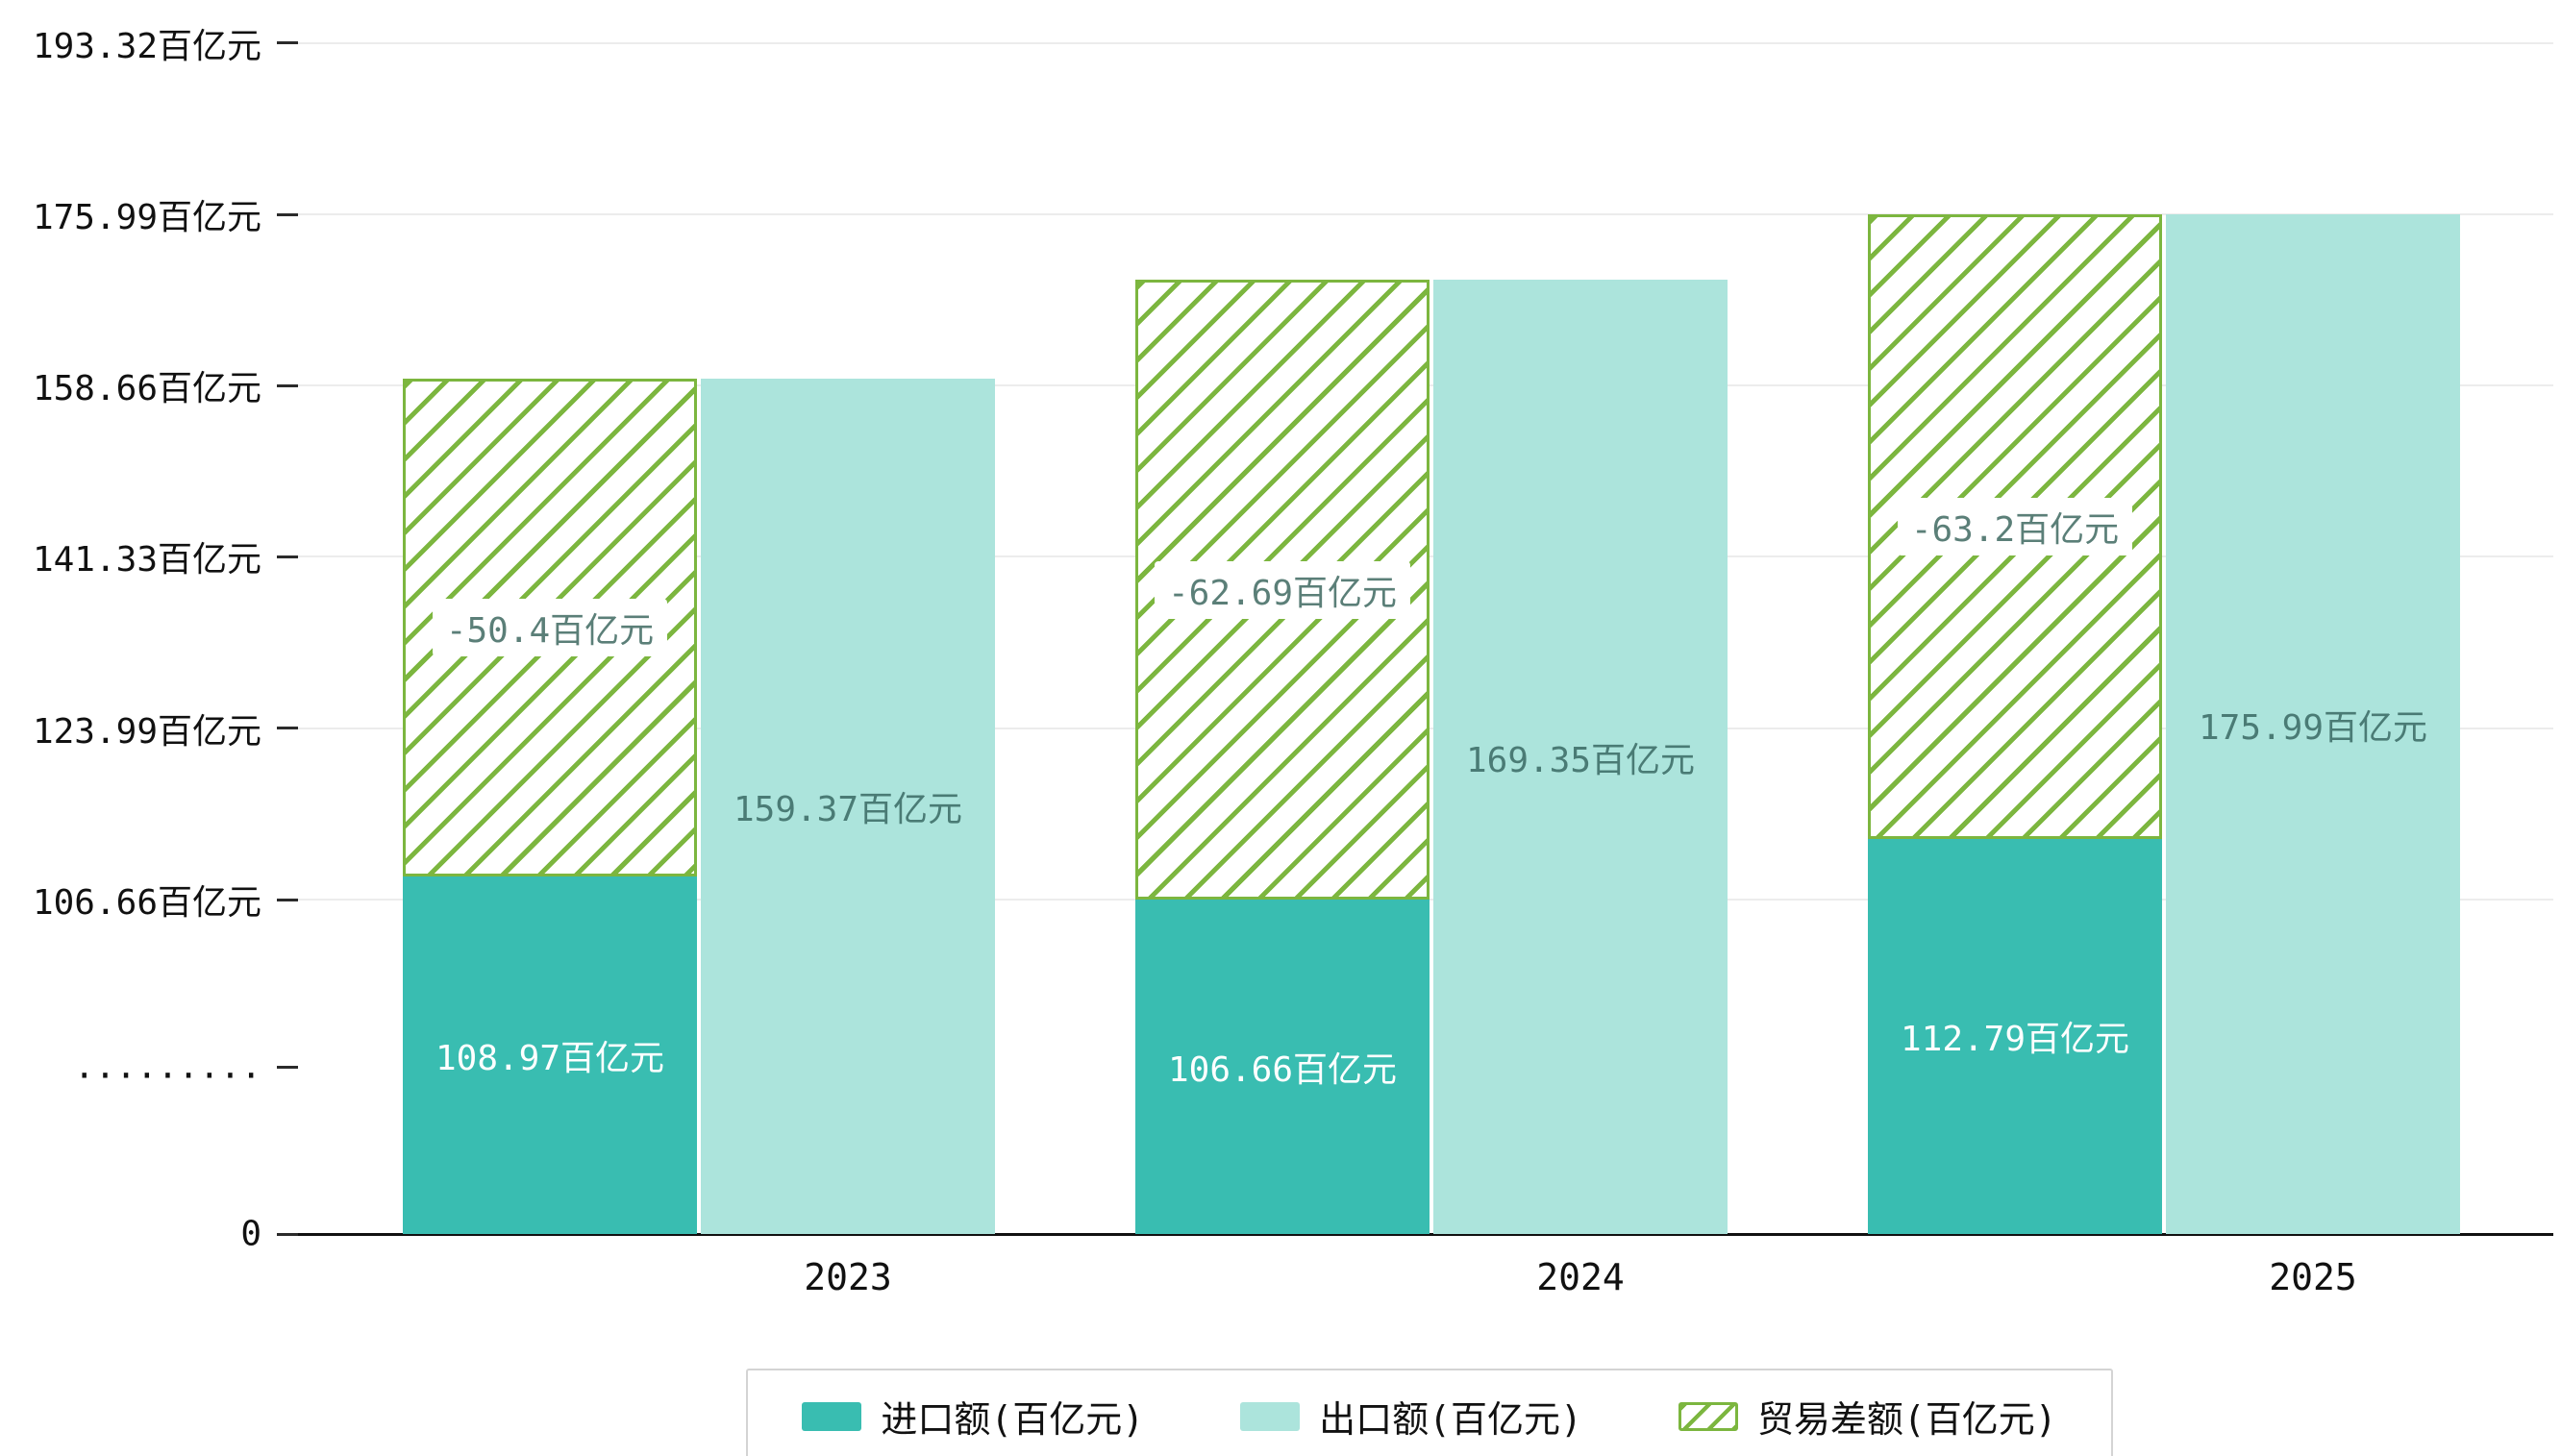 Image resolution: width=2561 pixels, height=1456 pixels. I want to click on x-axis-label: 2024, so click(1580, 1277).